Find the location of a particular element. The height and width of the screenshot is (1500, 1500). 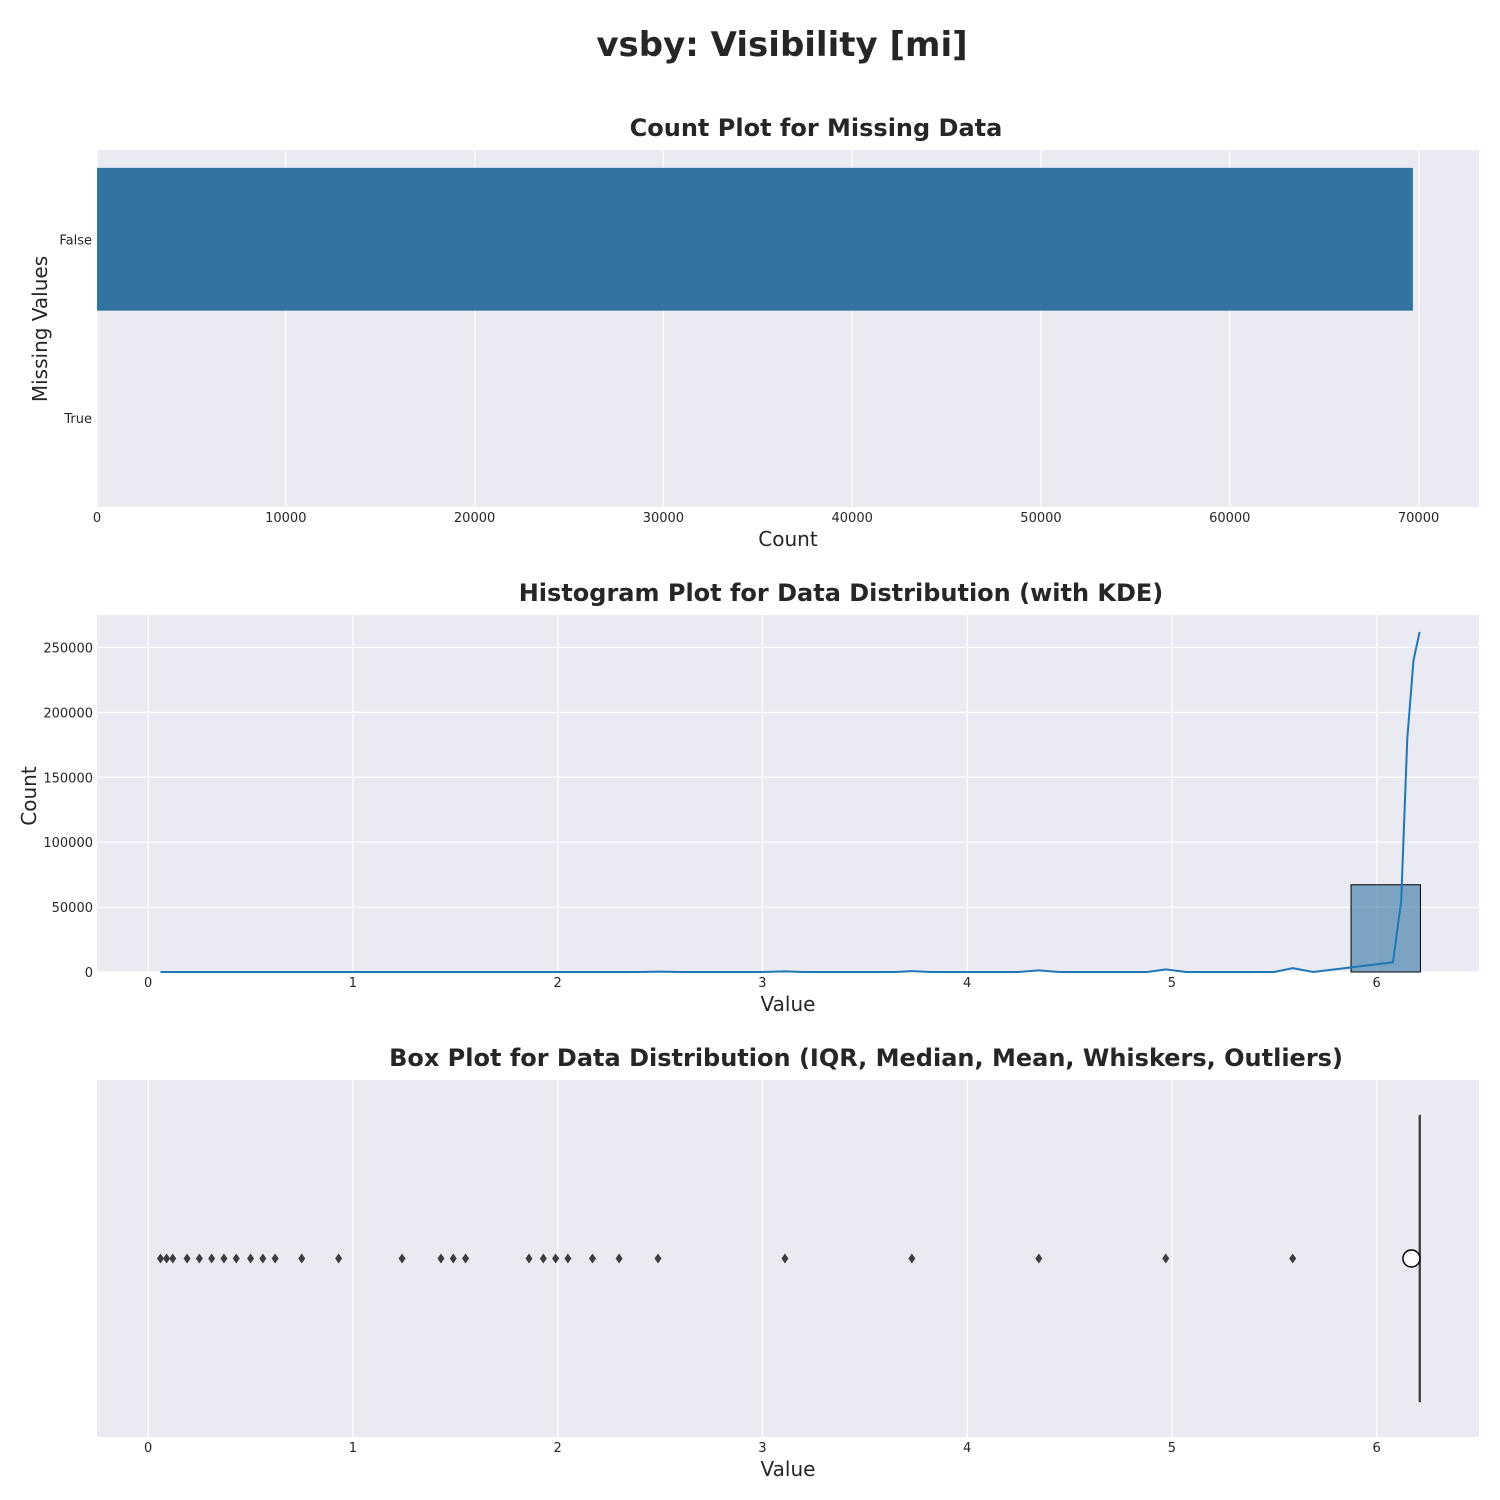

histogram-ytick-label: 250000 is located at coordinates (68, 648).